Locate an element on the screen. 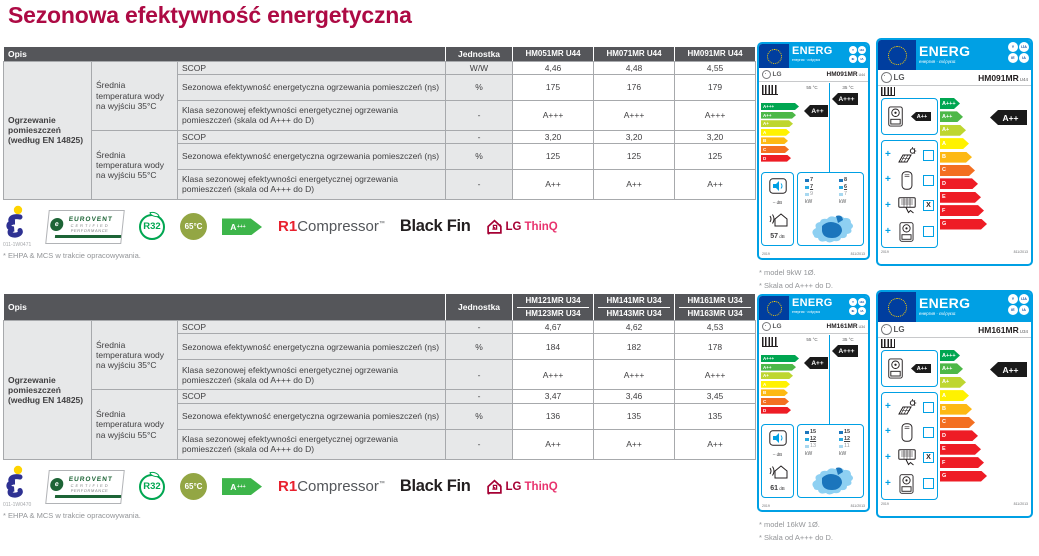 The image size is (1039, 556). eurovent-text: CERTIFIED is located at coordinates (90, 485).